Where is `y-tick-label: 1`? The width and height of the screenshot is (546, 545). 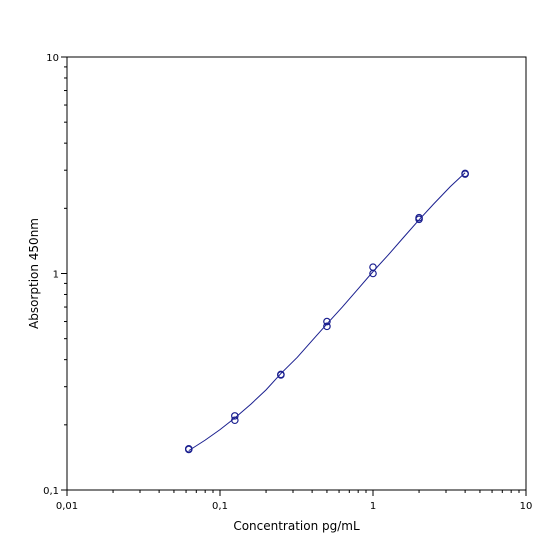
y-tick-label: 1 is located at coordinates (56, 275).